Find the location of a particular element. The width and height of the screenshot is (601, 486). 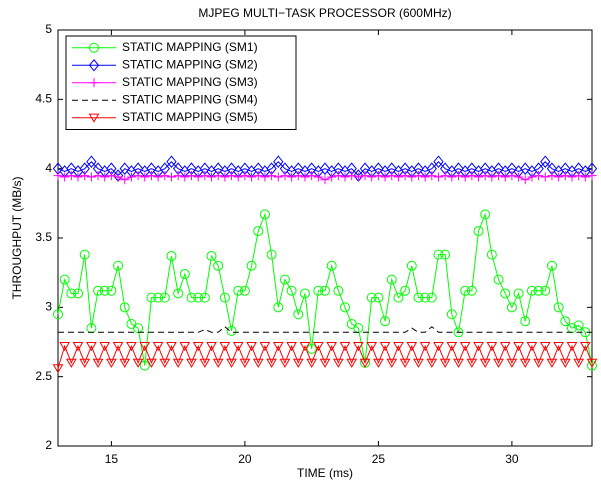

y-tick-label: 2 is located at coordinates (48, 445).